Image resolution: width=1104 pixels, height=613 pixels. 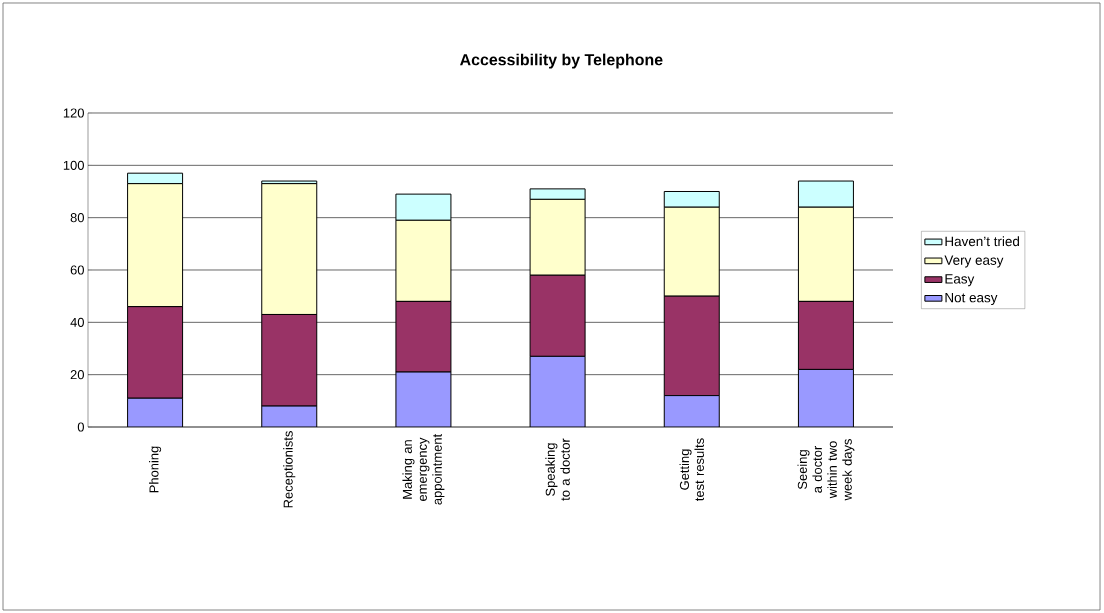 I want to click on legend-label: Haven’t tried, so click(x=982, y=241).